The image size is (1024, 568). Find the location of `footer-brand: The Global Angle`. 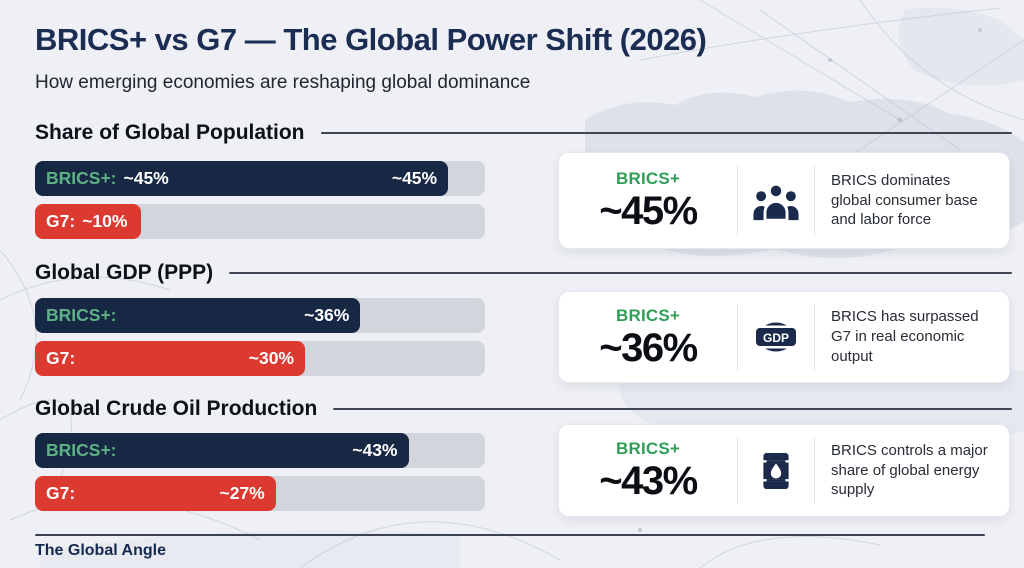

footer-brand: The Global Angle is located at coordinates (100, 550).